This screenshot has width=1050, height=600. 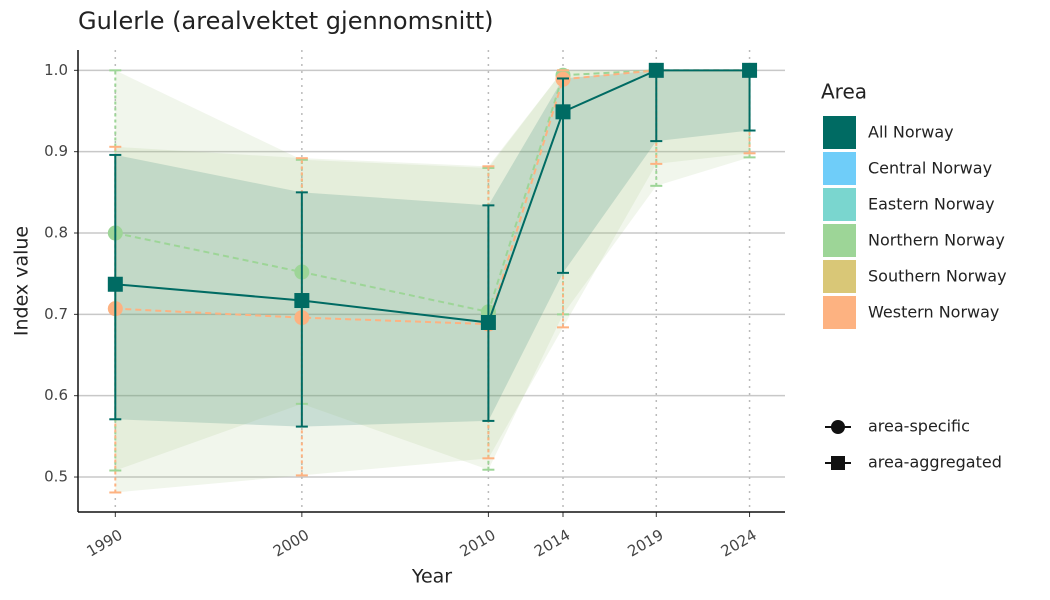 I want to click on x-tick-label: 2000, so click(x=291, y=543).